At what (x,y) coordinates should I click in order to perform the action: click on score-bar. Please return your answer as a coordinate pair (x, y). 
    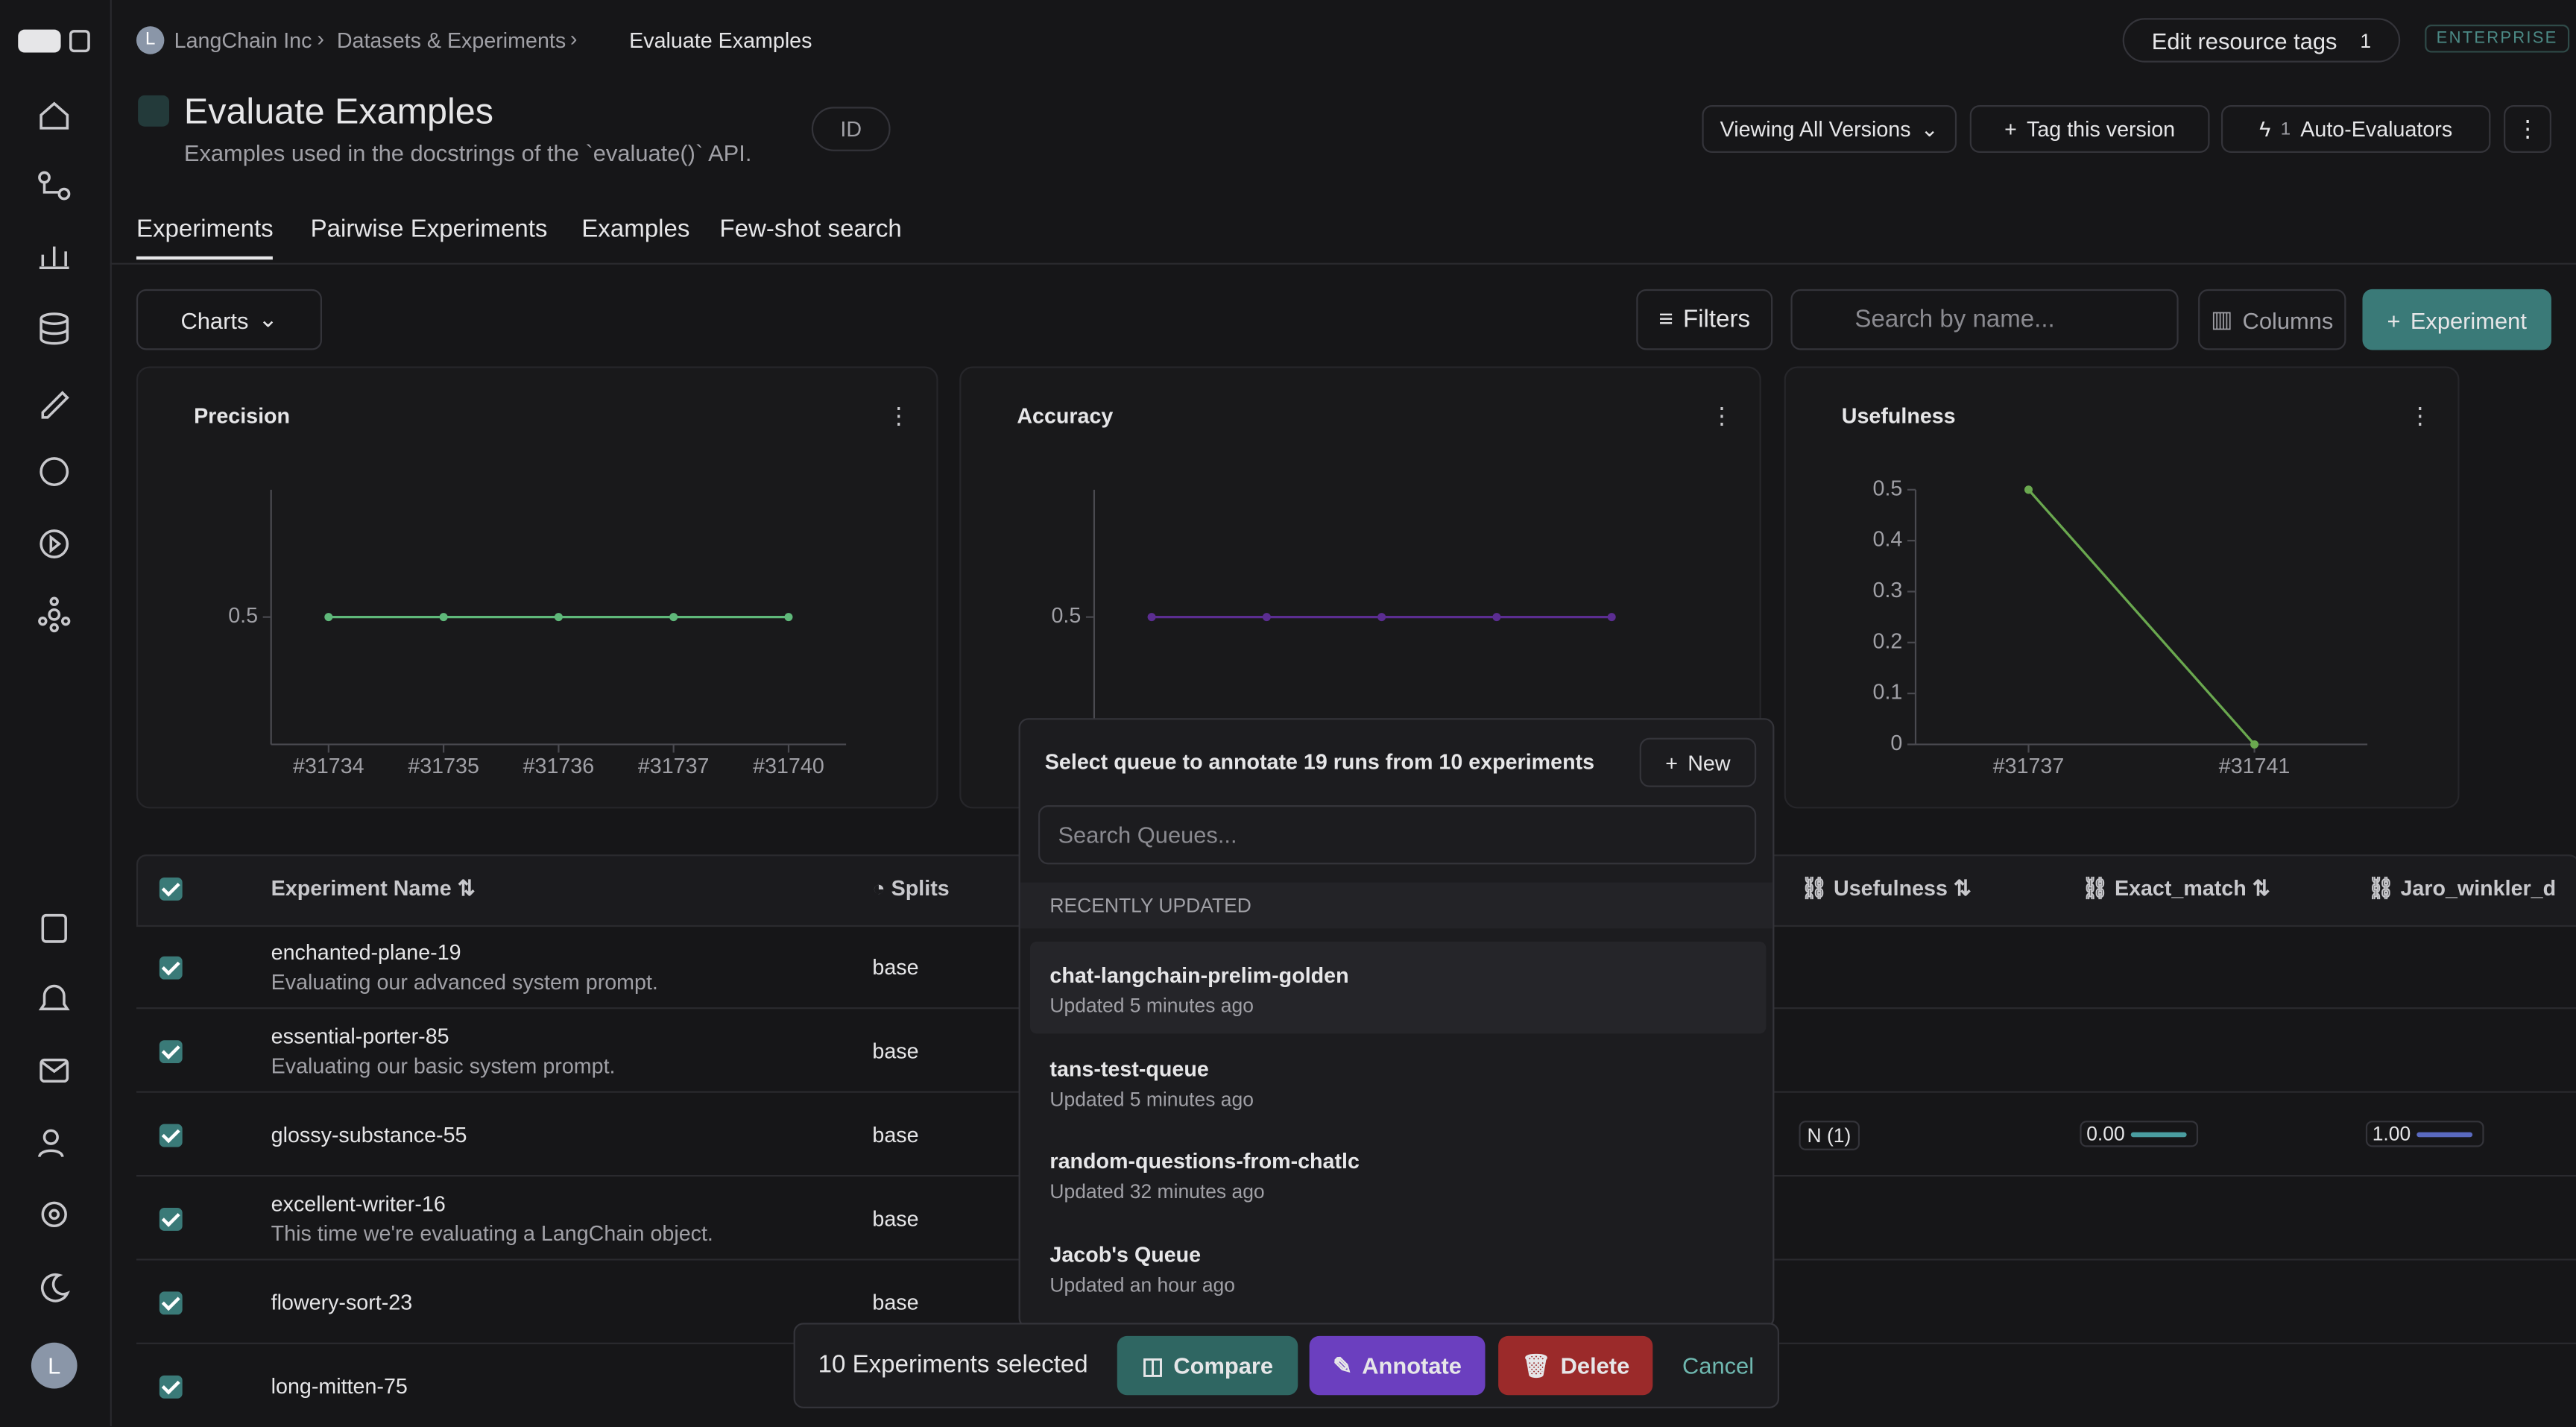
    Looking at the image, I should click on (2159, 1135).